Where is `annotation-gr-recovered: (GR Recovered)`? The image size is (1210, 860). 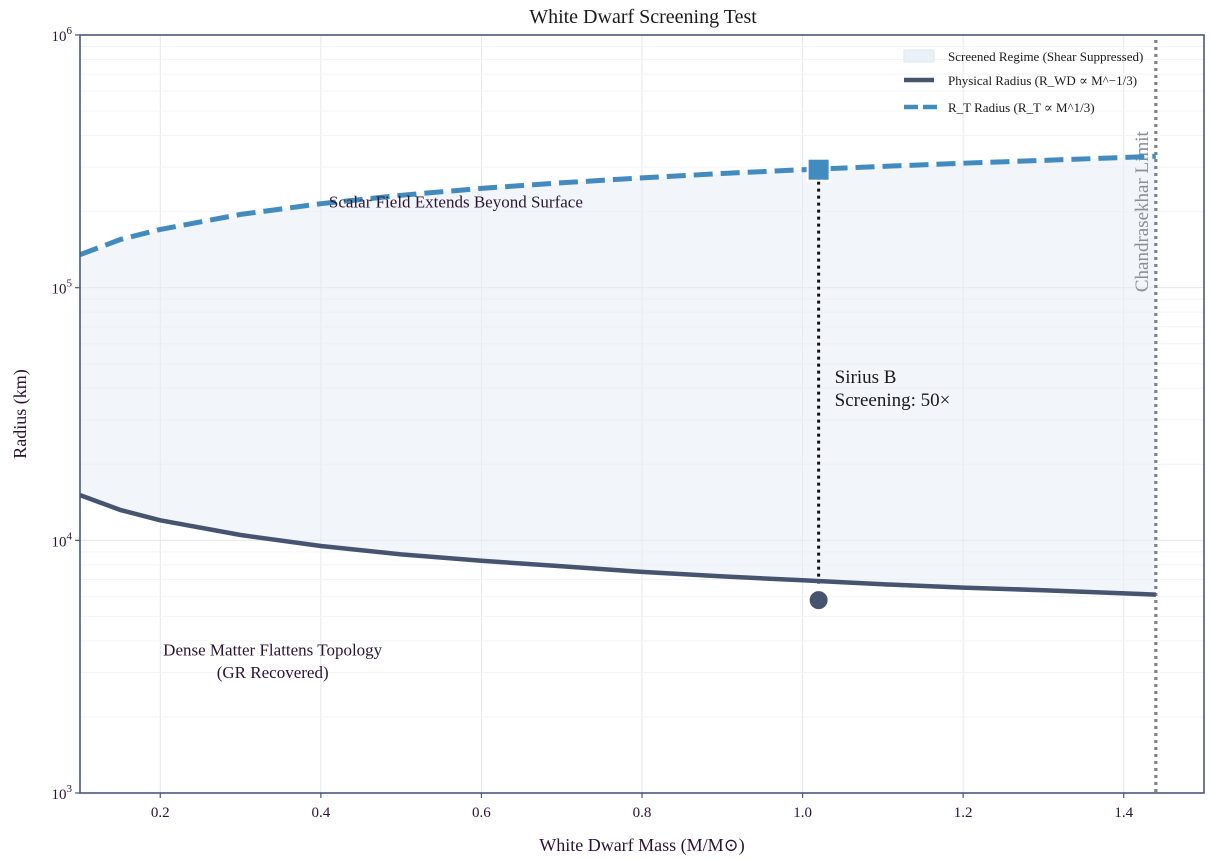
annotation-gr-recovered: (GR Recovered) is located at coordinates (273, 672).